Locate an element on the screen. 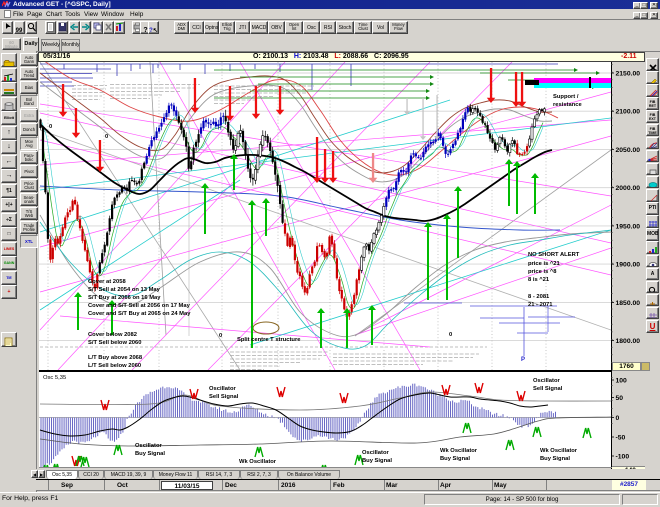  svg-text:Cover and S/T Sell at 2056 on: Cover and S/T Sell at 2056 on 17 May is located at coordinates (139, 306).